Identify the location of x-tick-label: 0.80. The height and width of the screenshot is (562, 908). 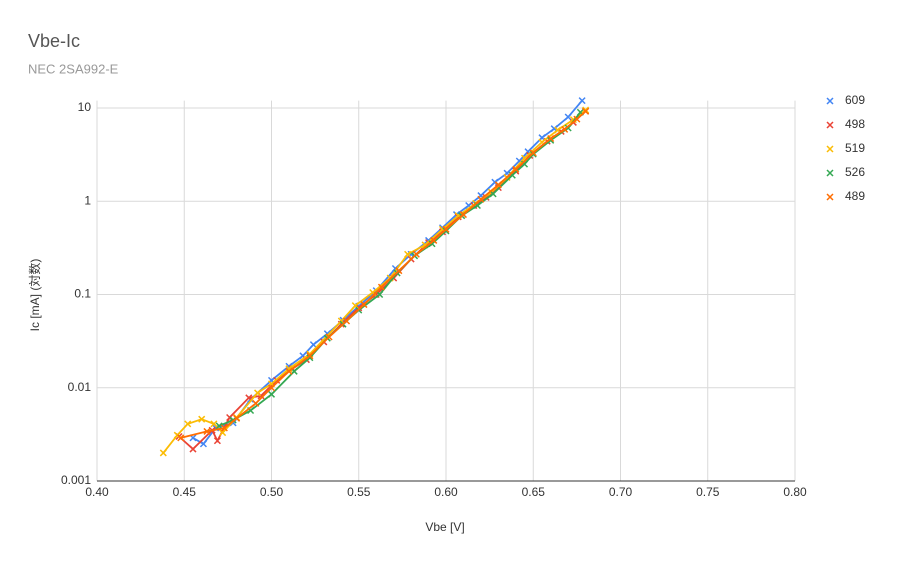
(795, 492).